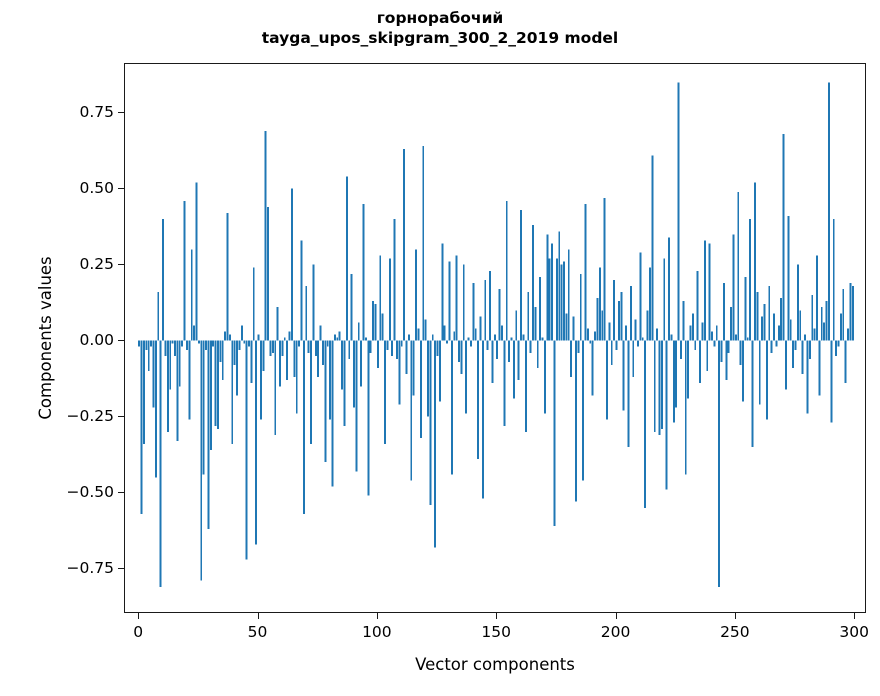 Image resolution: width=880 pixels, height=696 pixels. What do you see at coordinates (138, 632) in the screenshot?
I see `x-tick-label: 0` at bounding box center [138, 632].